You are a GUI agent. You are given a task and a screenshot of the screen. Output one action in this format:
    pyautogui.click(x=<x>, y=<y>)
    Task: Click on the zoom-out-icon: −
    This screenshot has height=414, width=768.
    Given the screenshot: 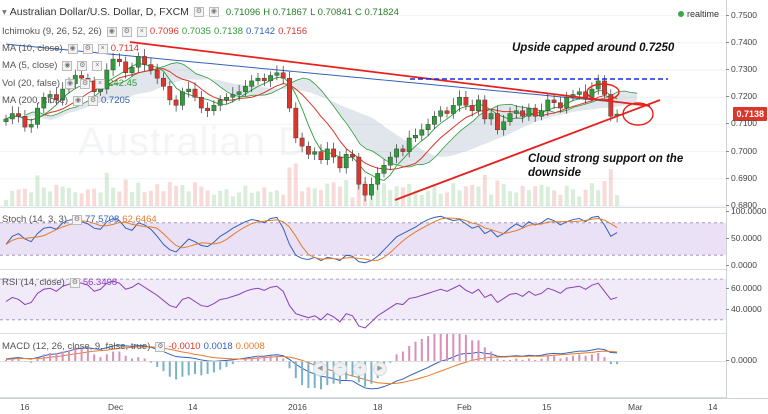 What is the action you would take?
    pyautogui.click(x=340, y=369)
    